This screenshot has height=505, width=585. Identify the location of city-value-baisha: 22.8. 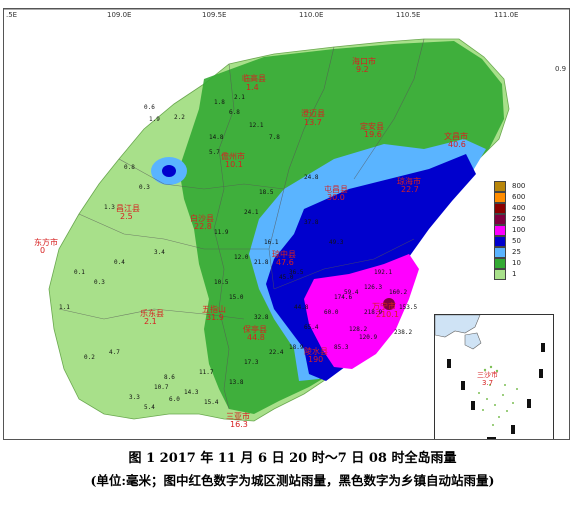
(203, 226).